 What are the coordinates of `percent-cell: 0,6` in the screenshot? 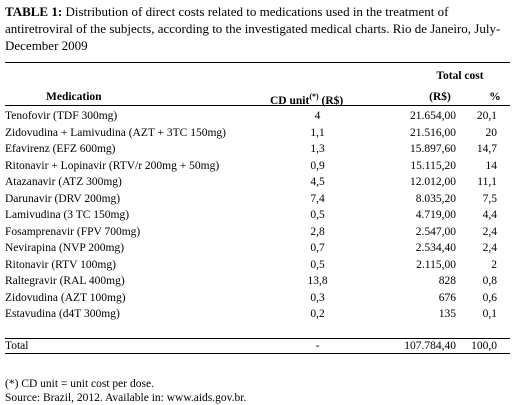 It's located at (489, 297).